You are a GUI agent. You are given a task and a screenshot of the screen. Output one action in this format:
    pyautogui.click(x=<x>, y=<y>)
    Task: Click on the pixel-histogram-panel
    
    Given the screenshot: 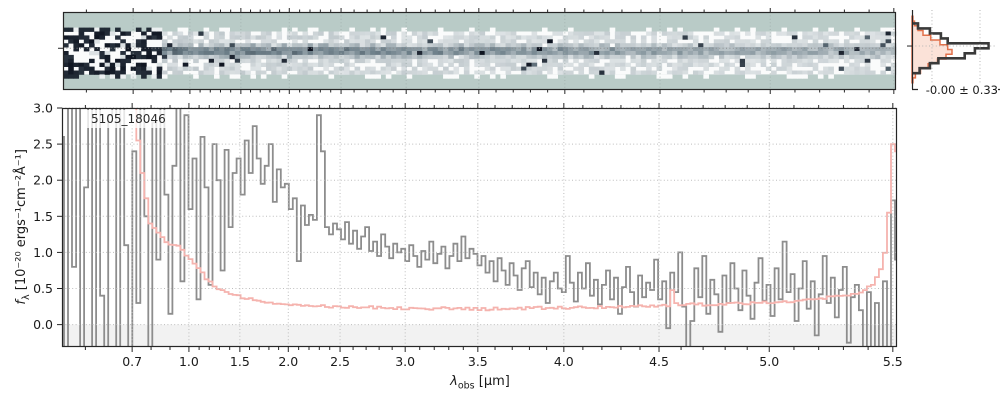 What is the action you would take?
    pyautogui.click(x=950, y=49)
    